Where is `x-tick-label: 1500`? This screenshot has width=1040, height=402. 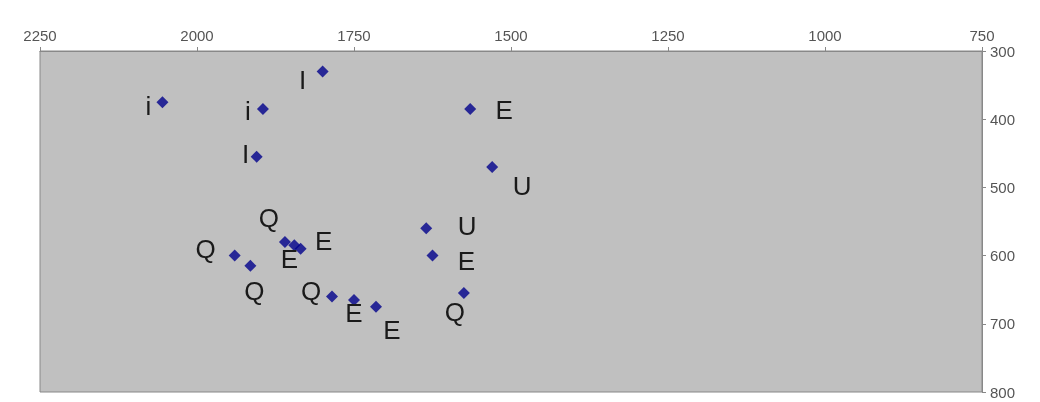
x-tick-label: 1500 is located at coordinates (511, 35).